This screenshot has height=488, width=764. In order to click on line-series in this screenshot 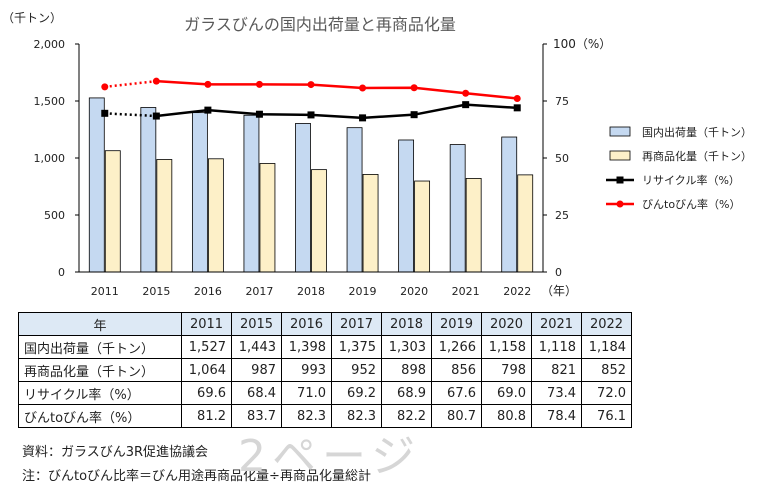, I will do `click(311, 99)`.